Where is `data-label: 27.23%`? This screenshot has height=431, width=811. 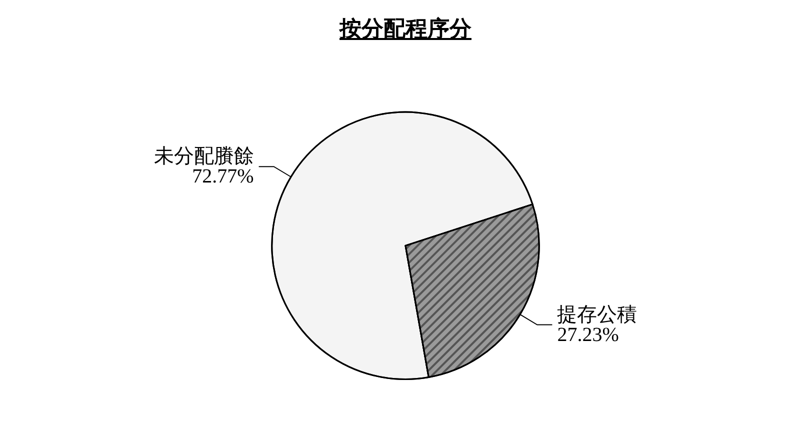 data-label: 27.23% is located at coordinates (588, 335).